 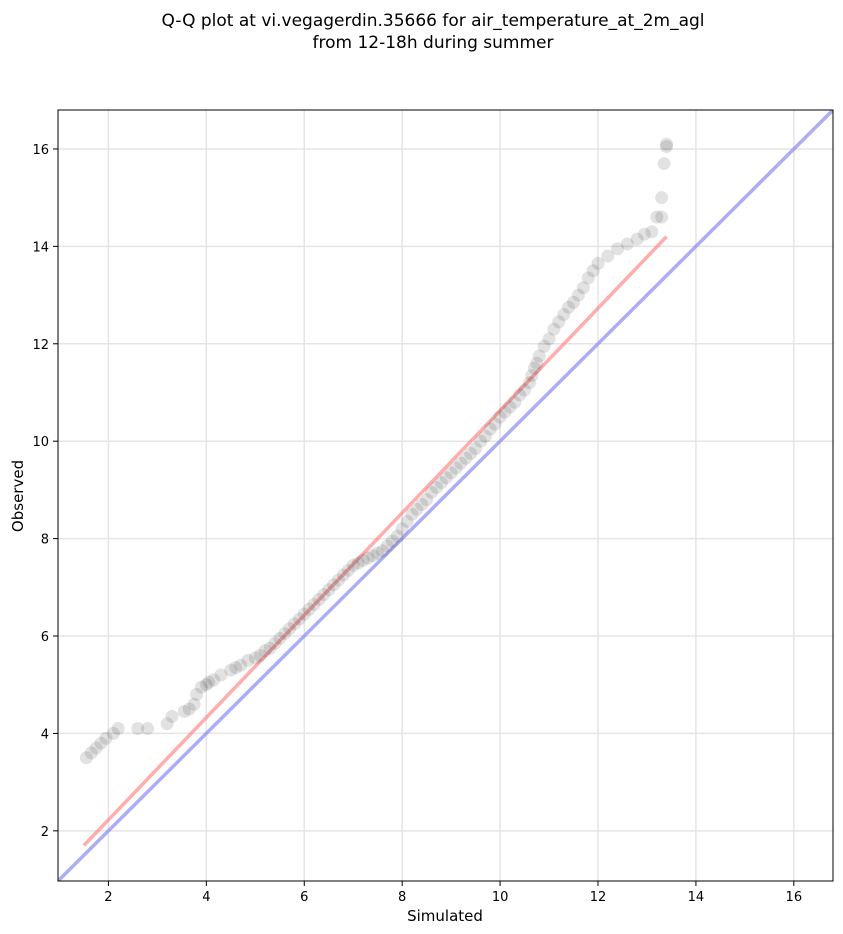 What do you see at coordinates (45, 491) in the screenshot?
I see `y-axis-ticks: 2 4 6 8 10 12 14 16` at bounding box center [45, 491].